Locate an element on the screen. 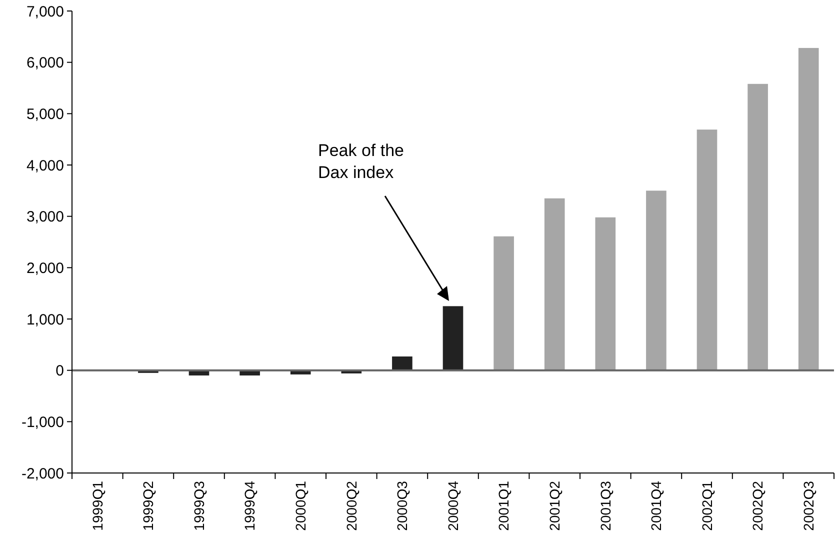  x-tick-label: 2000Q3 is located at coordinates (402, 505).